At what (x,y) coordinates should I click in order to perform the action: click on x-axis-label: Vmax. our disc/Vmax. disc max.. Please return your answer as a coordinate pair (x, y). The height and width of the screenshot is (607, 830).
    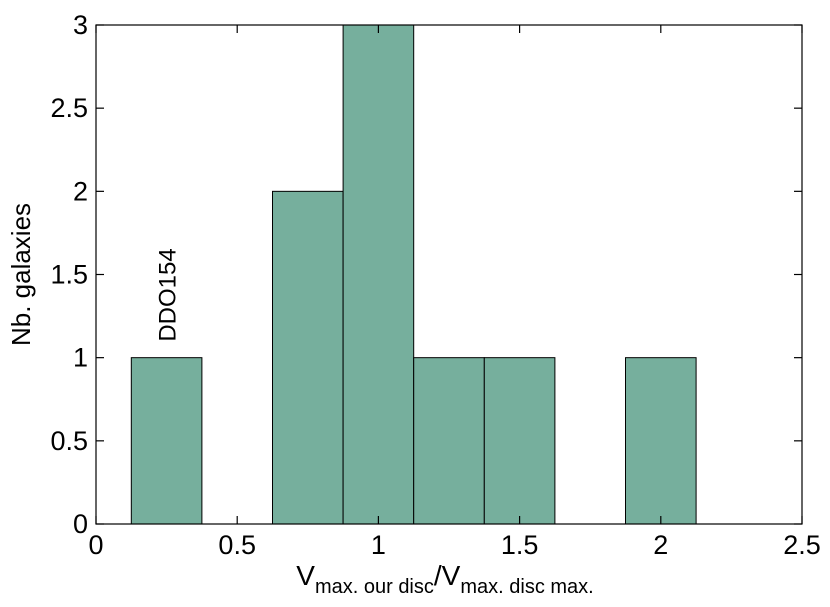
    Looking at the image, I should click on (444, 579).